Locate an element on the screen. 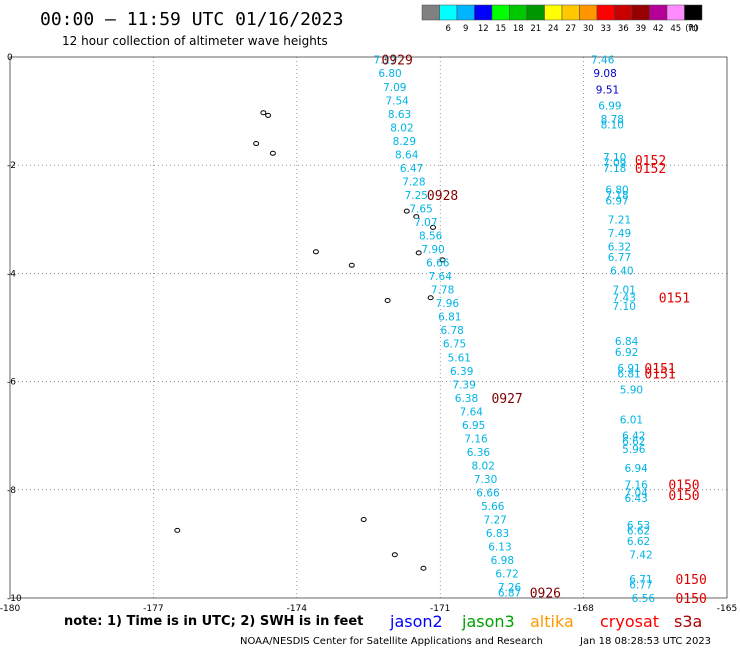 This screenshot has width=740, height=650. wave-height-label: 7.26 is located at coordinates (510, 588).